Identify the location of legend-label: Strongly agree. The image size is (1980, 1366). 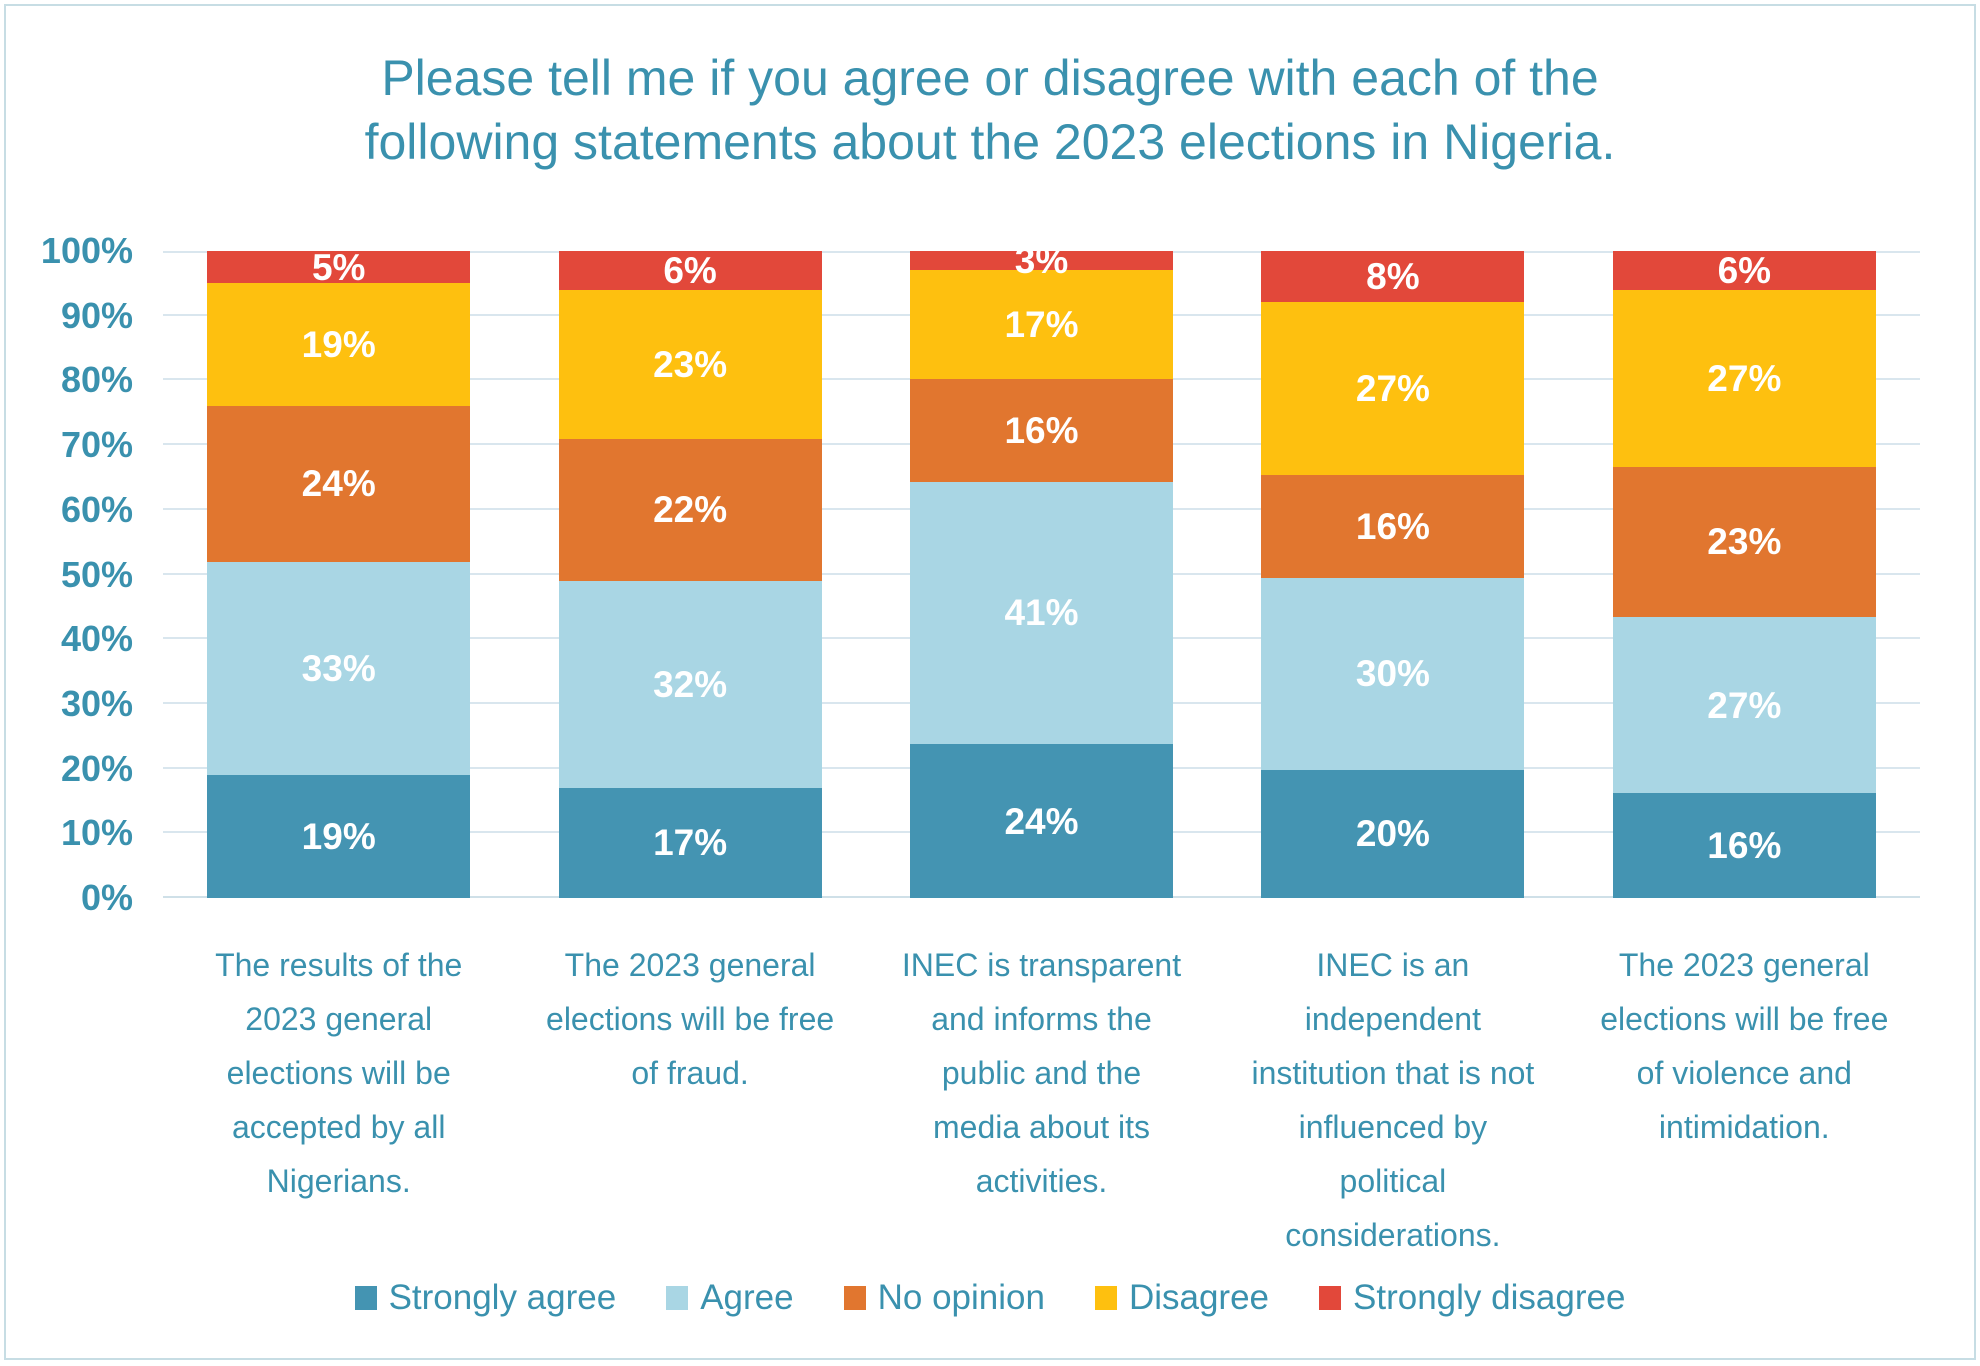
(502, 1297).